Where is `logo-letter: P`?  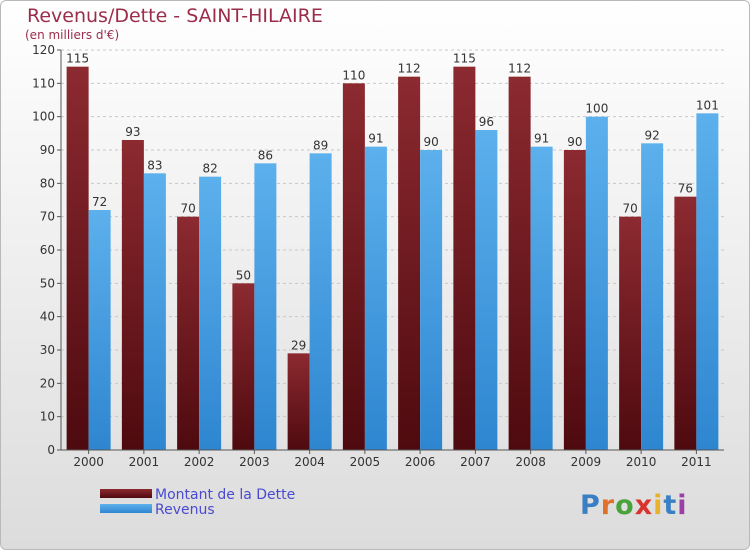
logo-letter: P is located at coordinates (590, 505).